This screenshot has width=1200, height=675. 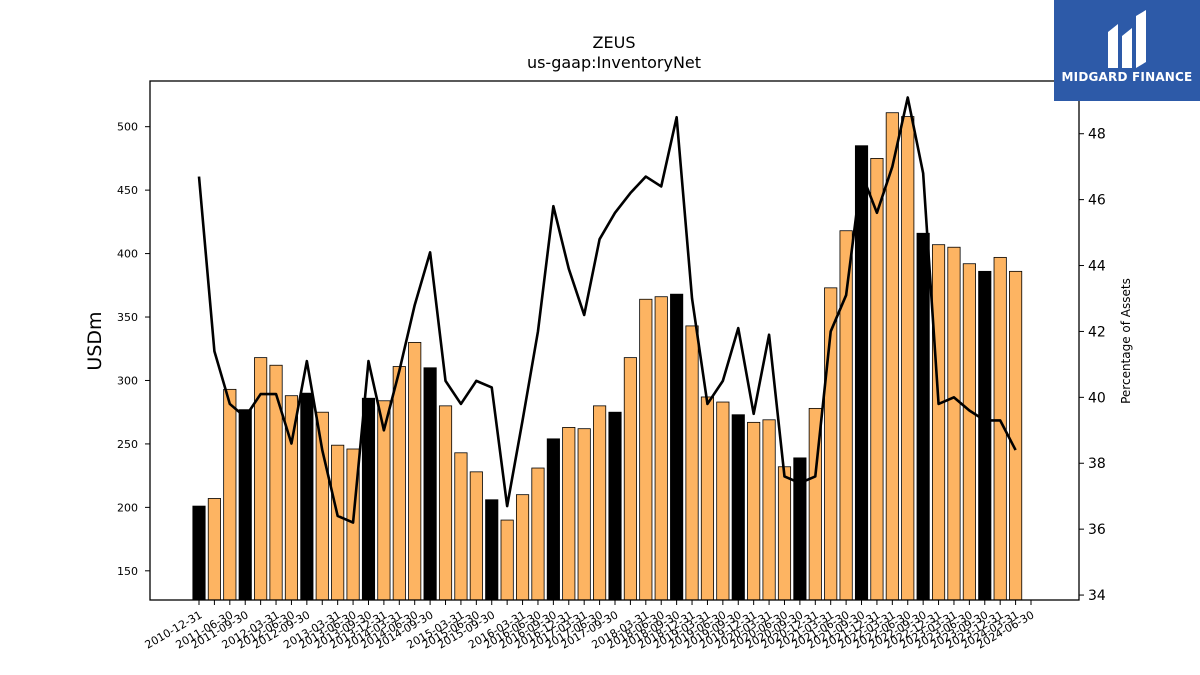 I want to click on right-tick-label: 34, so click(x=1097, y=596).